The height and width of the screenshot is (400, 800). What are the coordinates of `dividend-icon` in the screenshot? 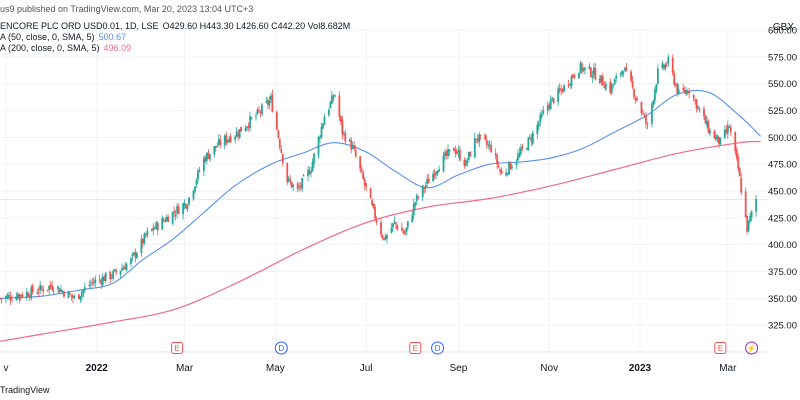 It's located at (438, 348).